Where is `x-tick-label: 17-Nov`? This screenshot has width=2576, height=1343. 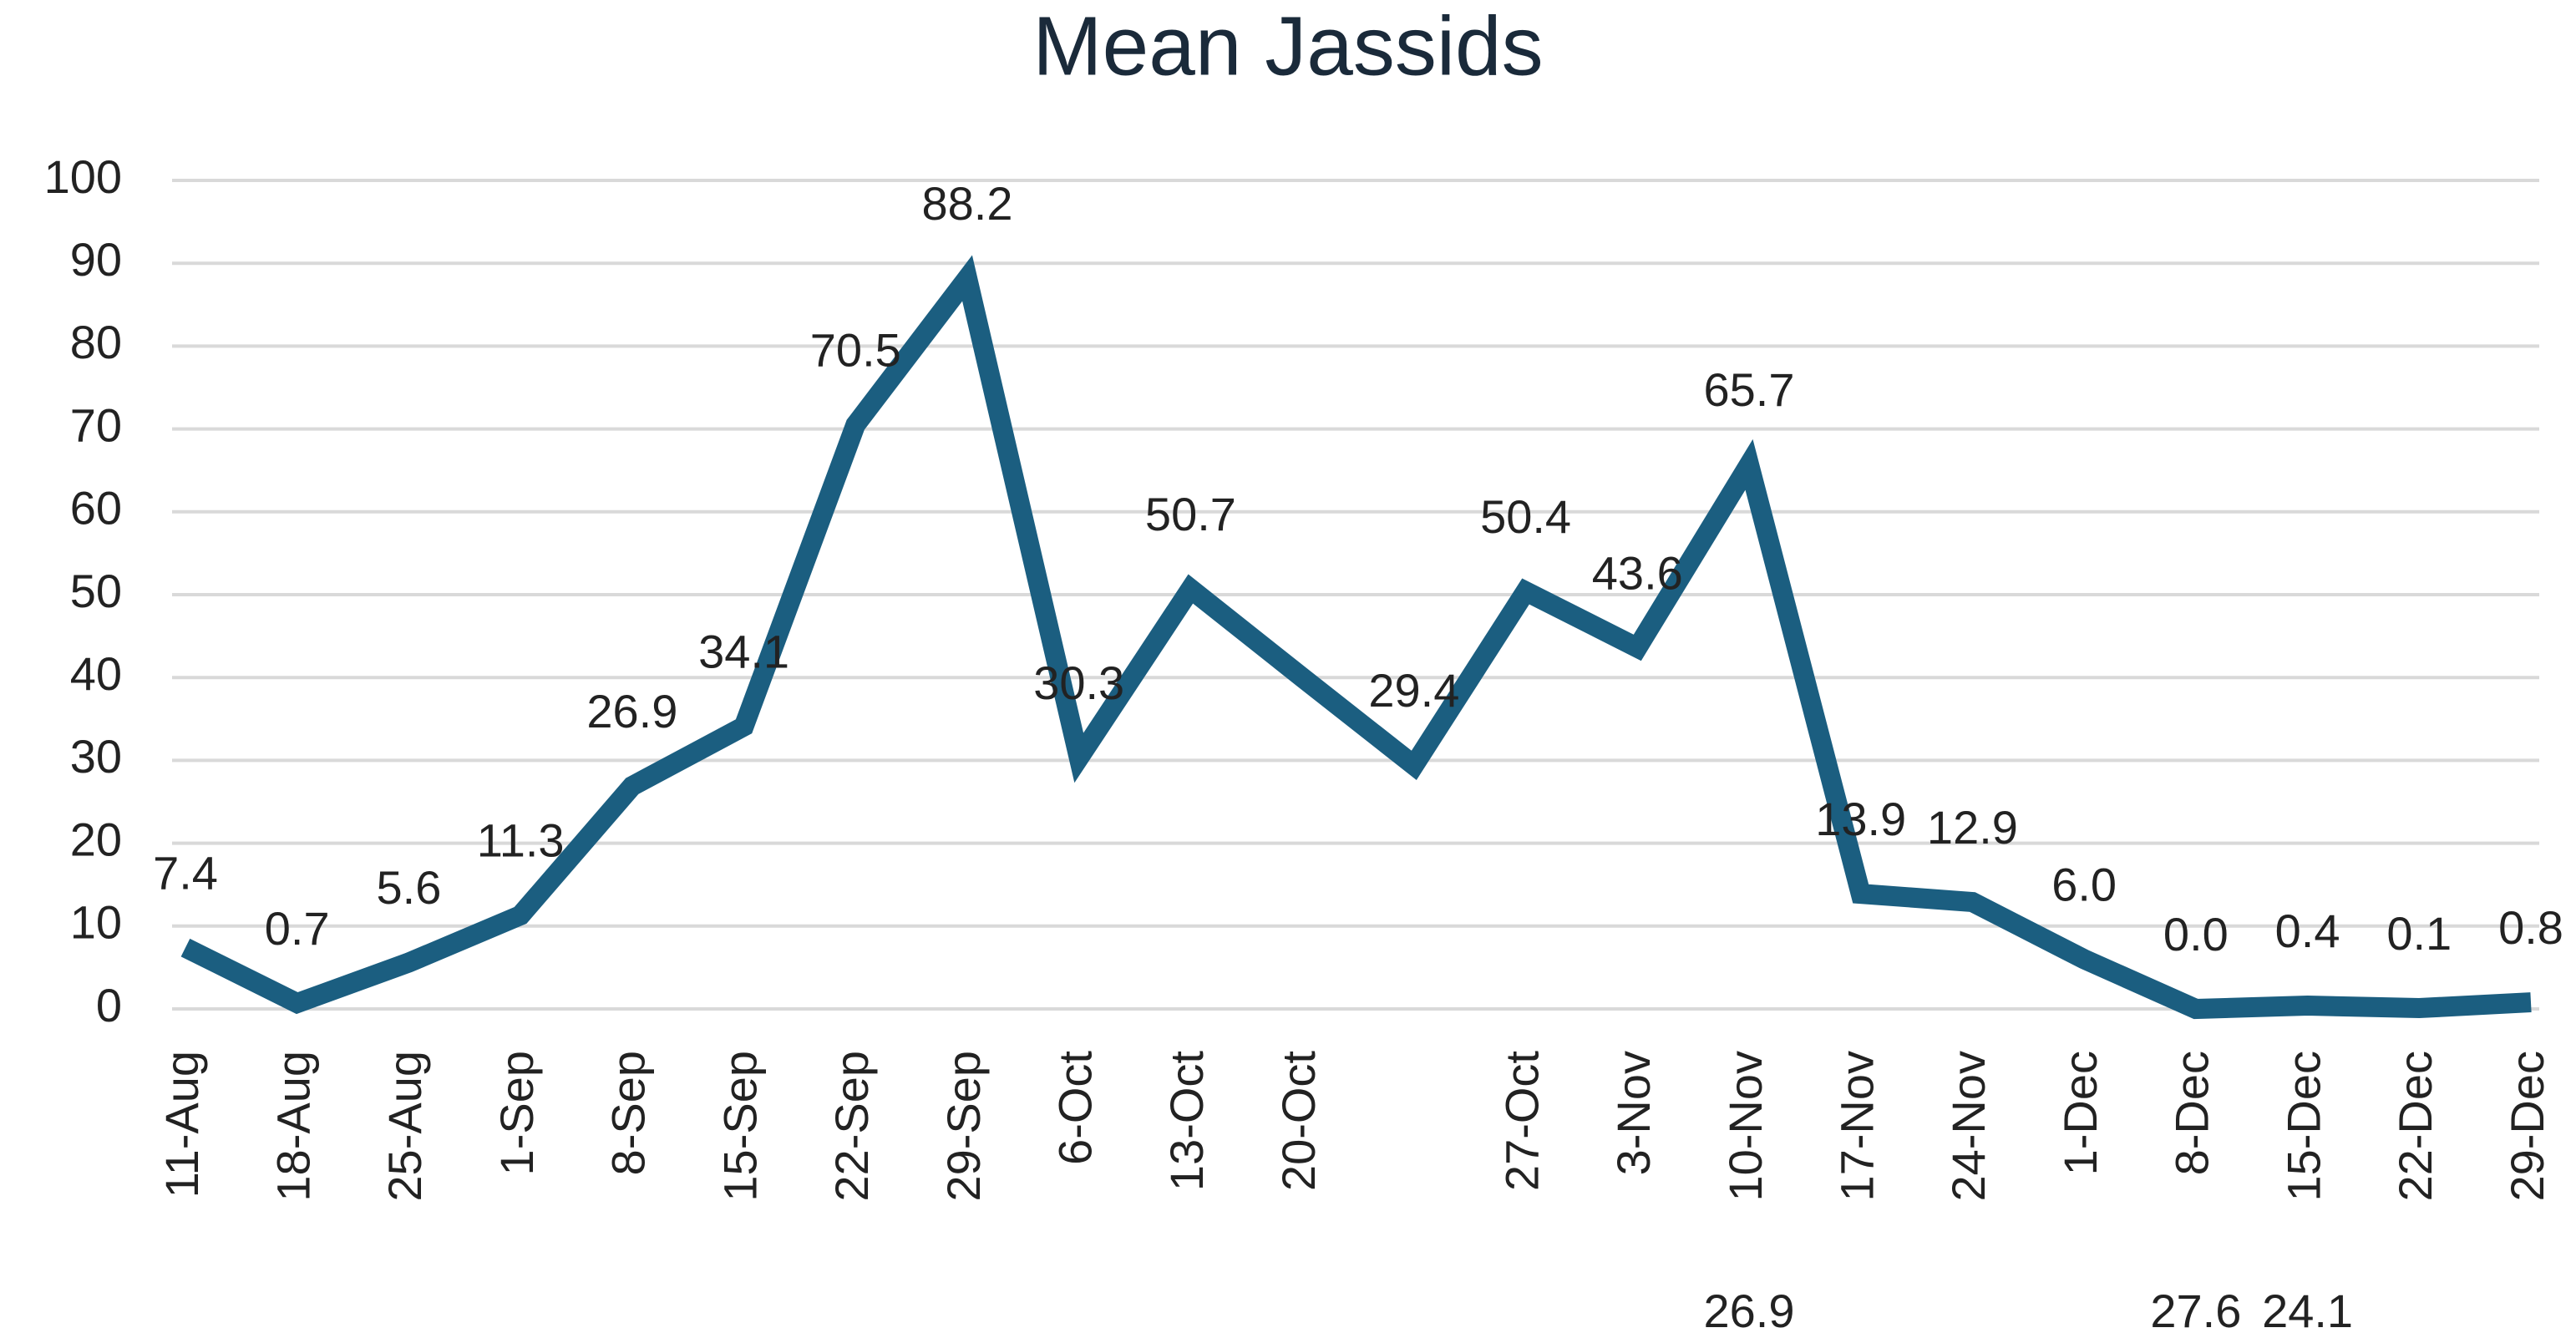
x-tick-label: 17-Nov is located at coordinates (1857, 1126).